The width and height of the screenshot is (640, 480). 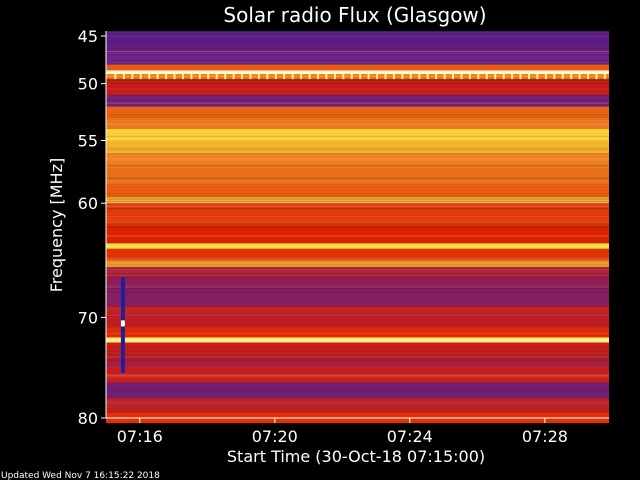 What do you see at coordinates (88, 418) in the screenshot?
I see `y-tick-label: 80` at bounding box center [88, 418].